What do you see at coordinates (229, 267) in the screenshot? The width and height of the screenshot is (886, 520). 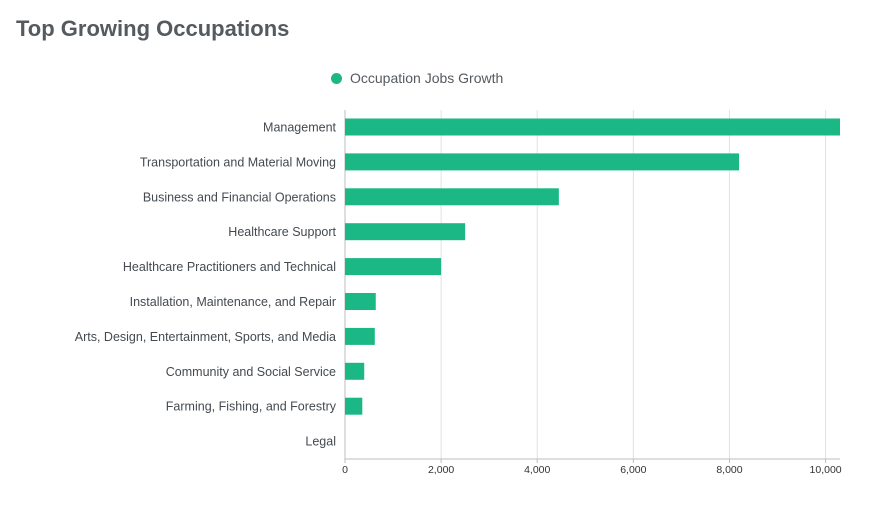 I see `category-label: Healthcare Practitioners and Technical` at bounding box center [229, 267].